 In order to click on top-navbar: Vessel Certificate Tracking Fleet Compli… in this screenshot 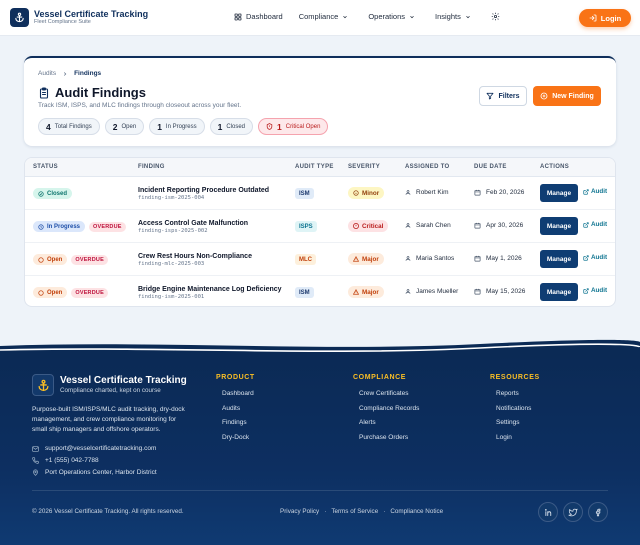, I will do `click(320, 18)`.